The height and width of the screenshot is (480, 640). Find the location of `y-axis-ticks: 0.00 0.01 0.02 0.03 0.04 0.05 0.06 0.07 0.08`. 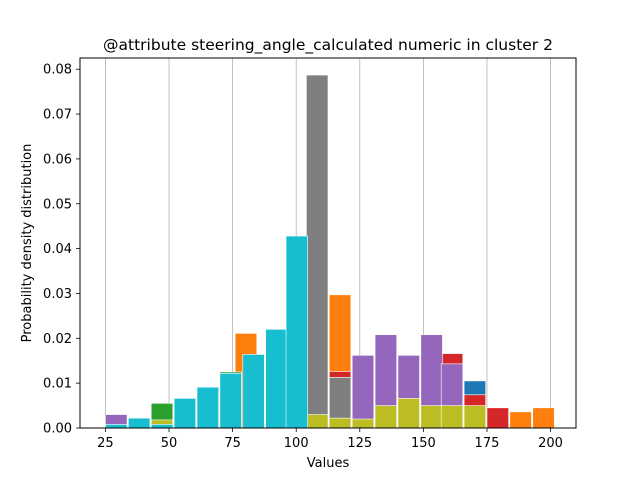

y-axis-ticks: 0.00 0.01 0.02 0.03 0.04 0.05 0.06 0.07 0.08 is located at coordinates (61, 250).